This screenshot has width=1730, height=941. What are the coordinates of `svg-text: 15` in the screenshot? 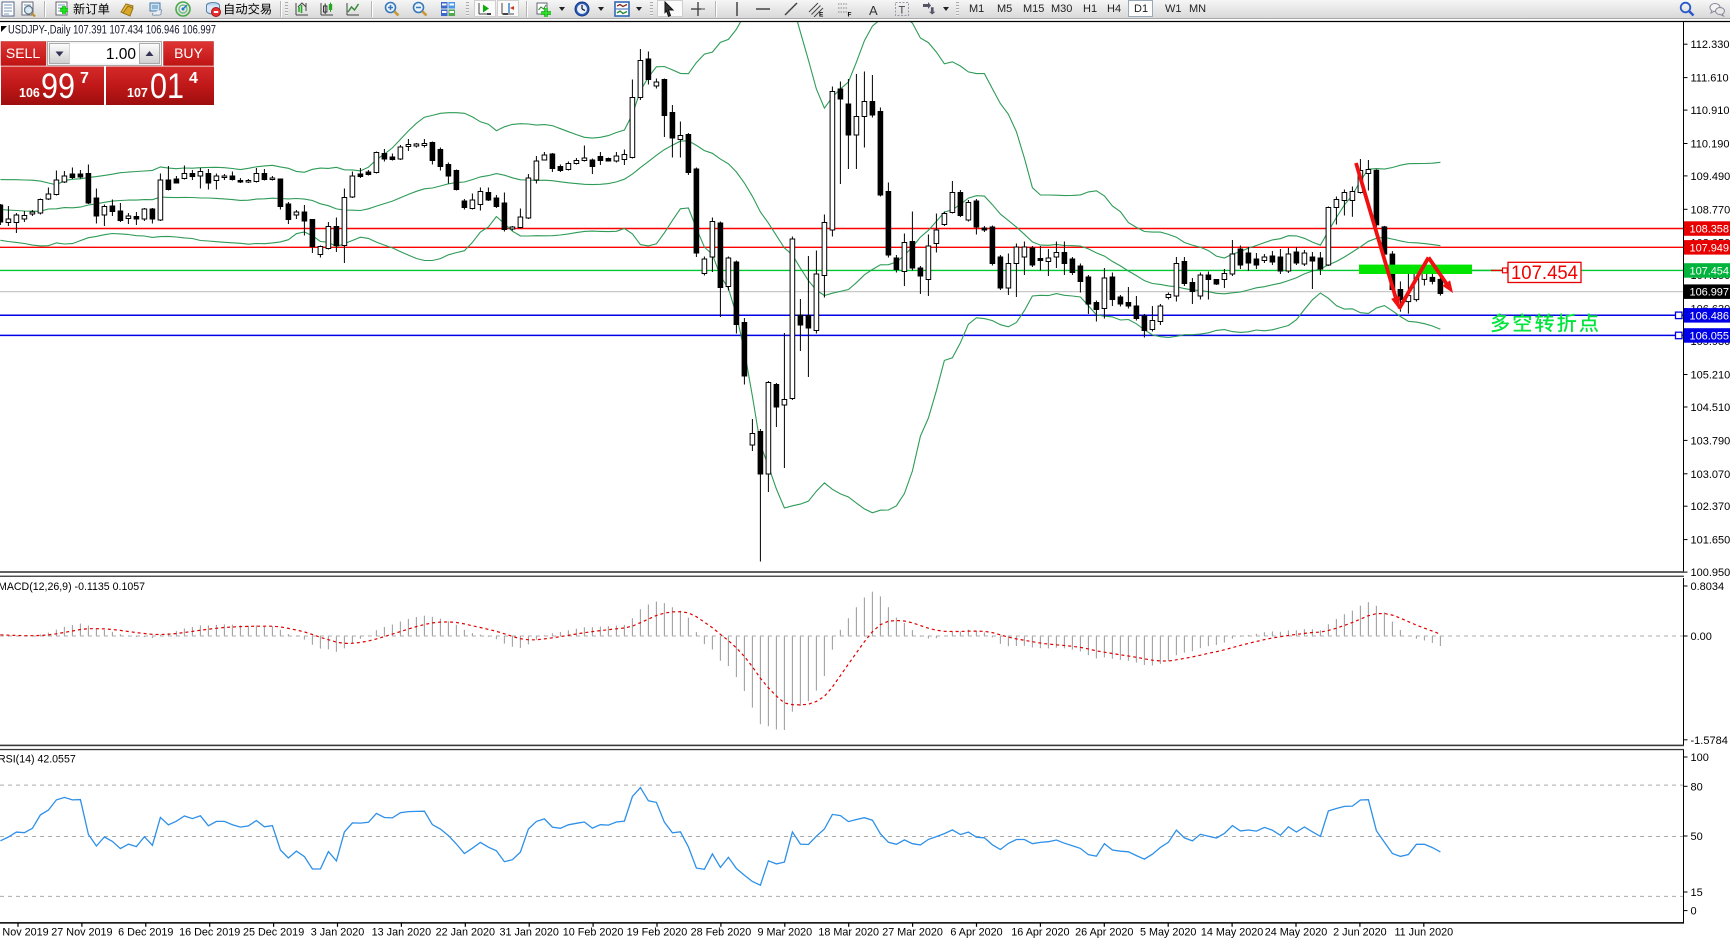 It's located at (1697, 893).